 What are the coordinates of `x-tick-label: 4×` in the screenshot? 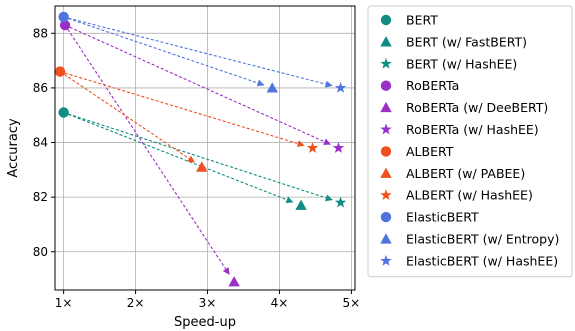 It's located at (280, 303).